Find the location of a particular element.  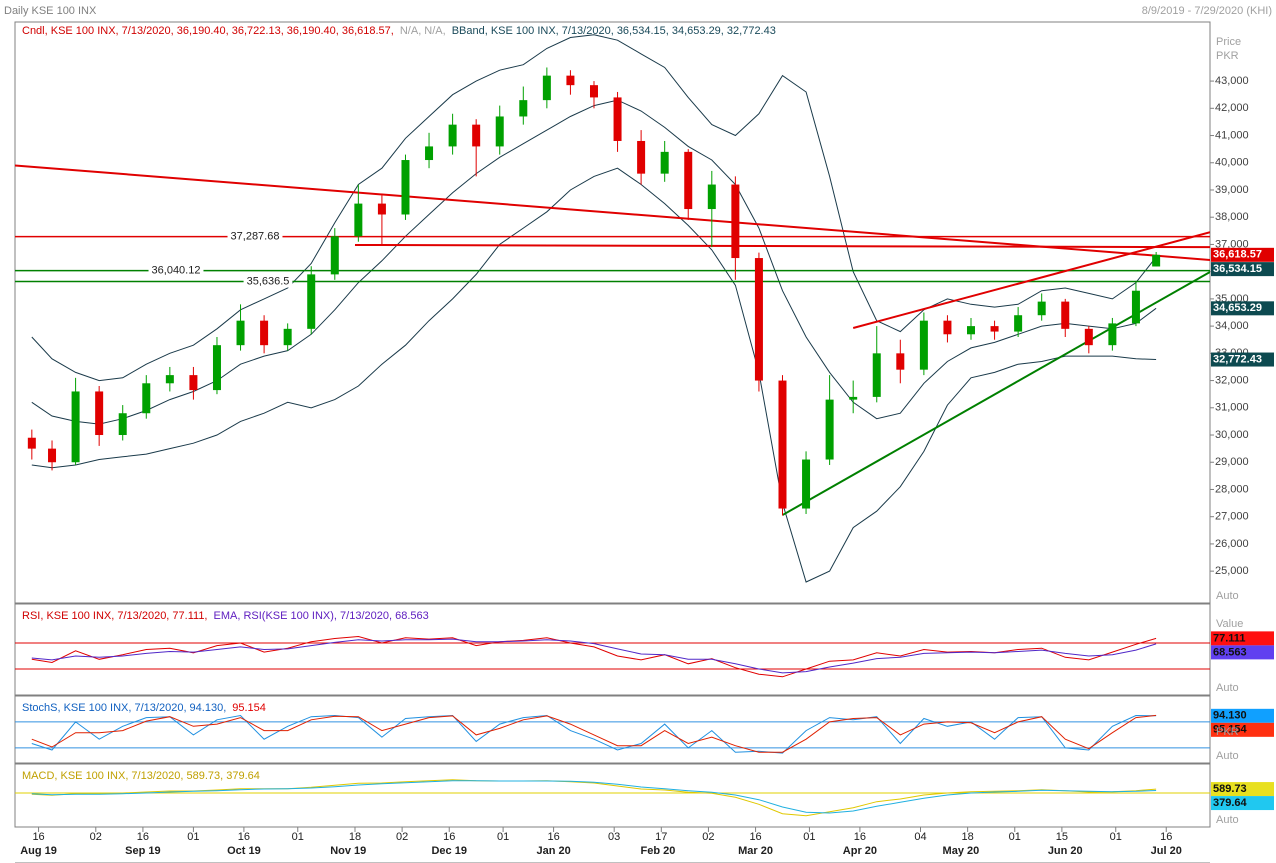

month-label: Jul 20 is located at coordinates (1166, 851).